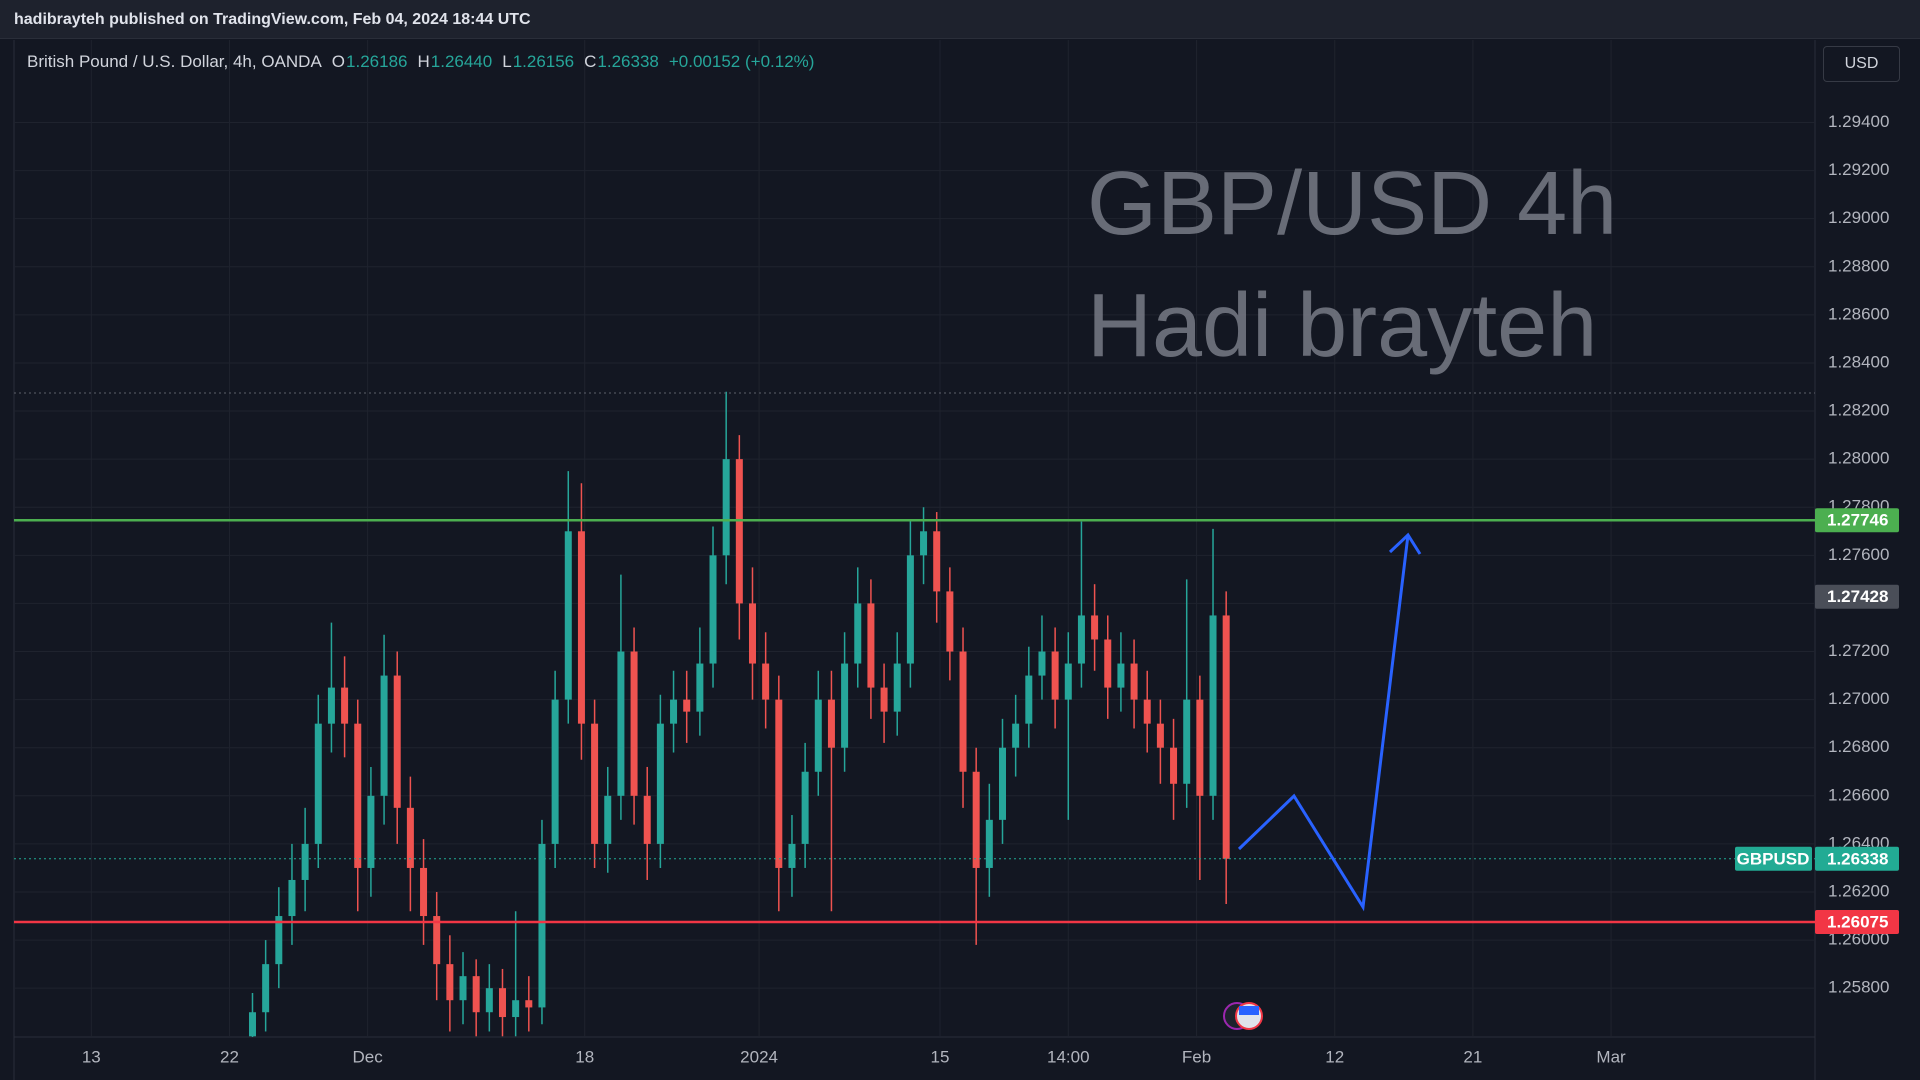 The width and height of the screenshot is (1920, 1080). I want to click on price-tag, so click(1857, 858).